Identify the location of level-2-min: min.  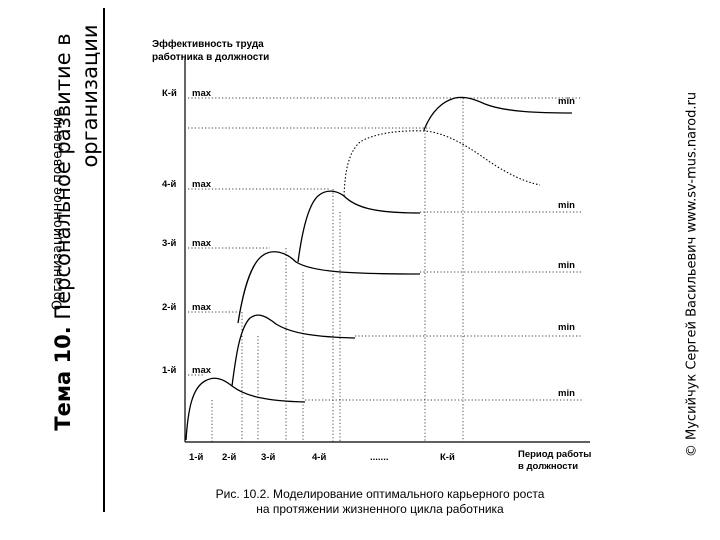
(566, 327).